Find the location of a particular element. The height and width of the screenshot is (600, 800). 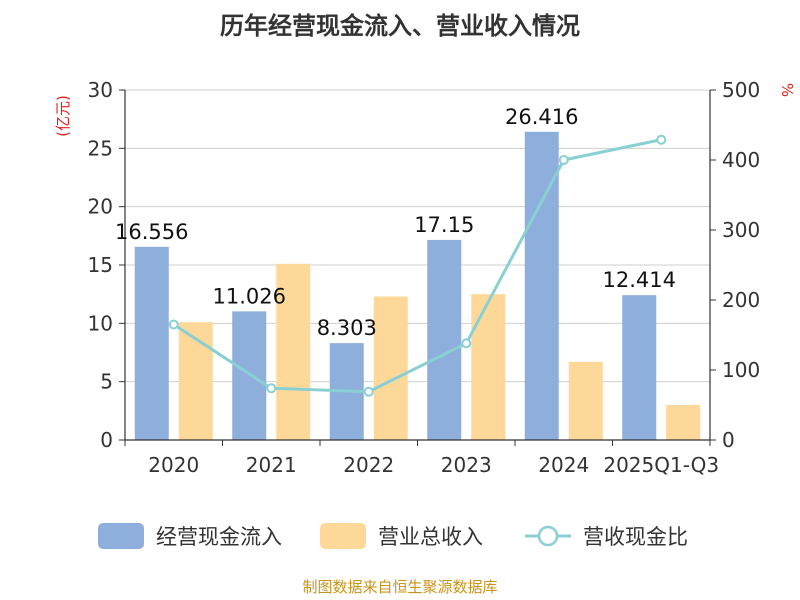

data-label: 16.556 is located at coordinates (151, 232).